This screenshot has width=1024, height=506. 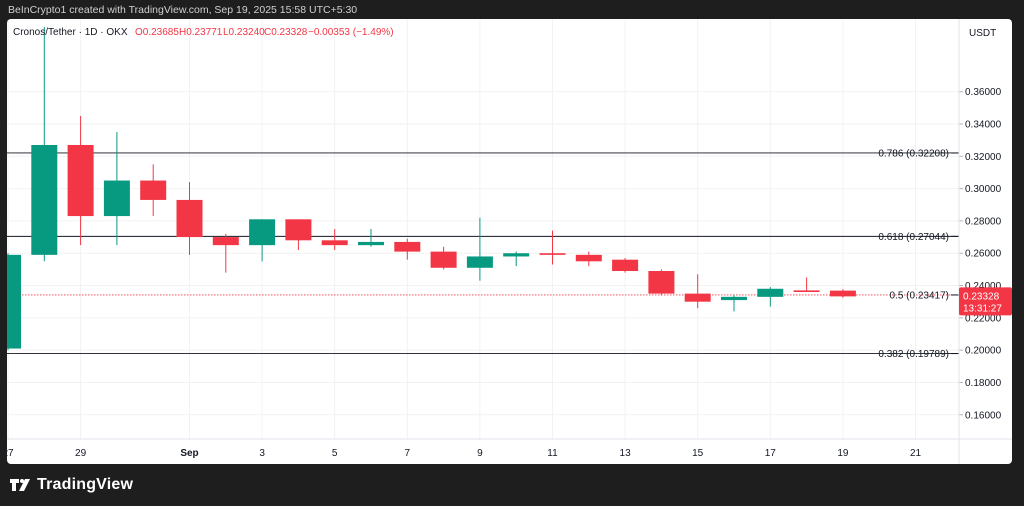 What do you see at coordinates (916, 453) in the screenshot?
I see `time-tick-label: 21` at bounding box center [916, 453].